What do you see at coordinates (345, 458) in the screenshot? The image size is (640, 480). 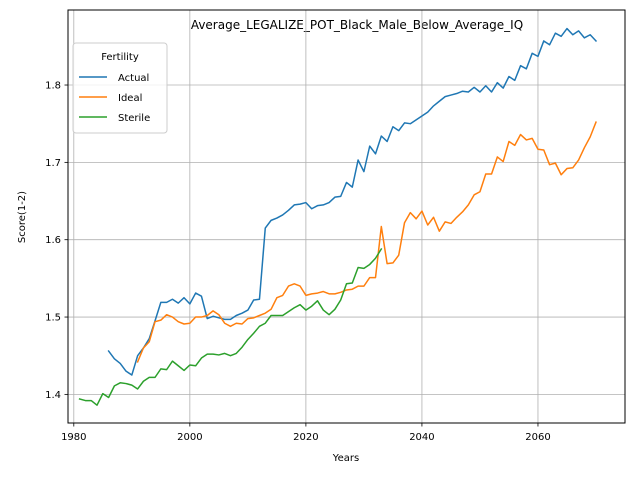 I see `x-axis-label: Years` at bounding box center [345, 458].